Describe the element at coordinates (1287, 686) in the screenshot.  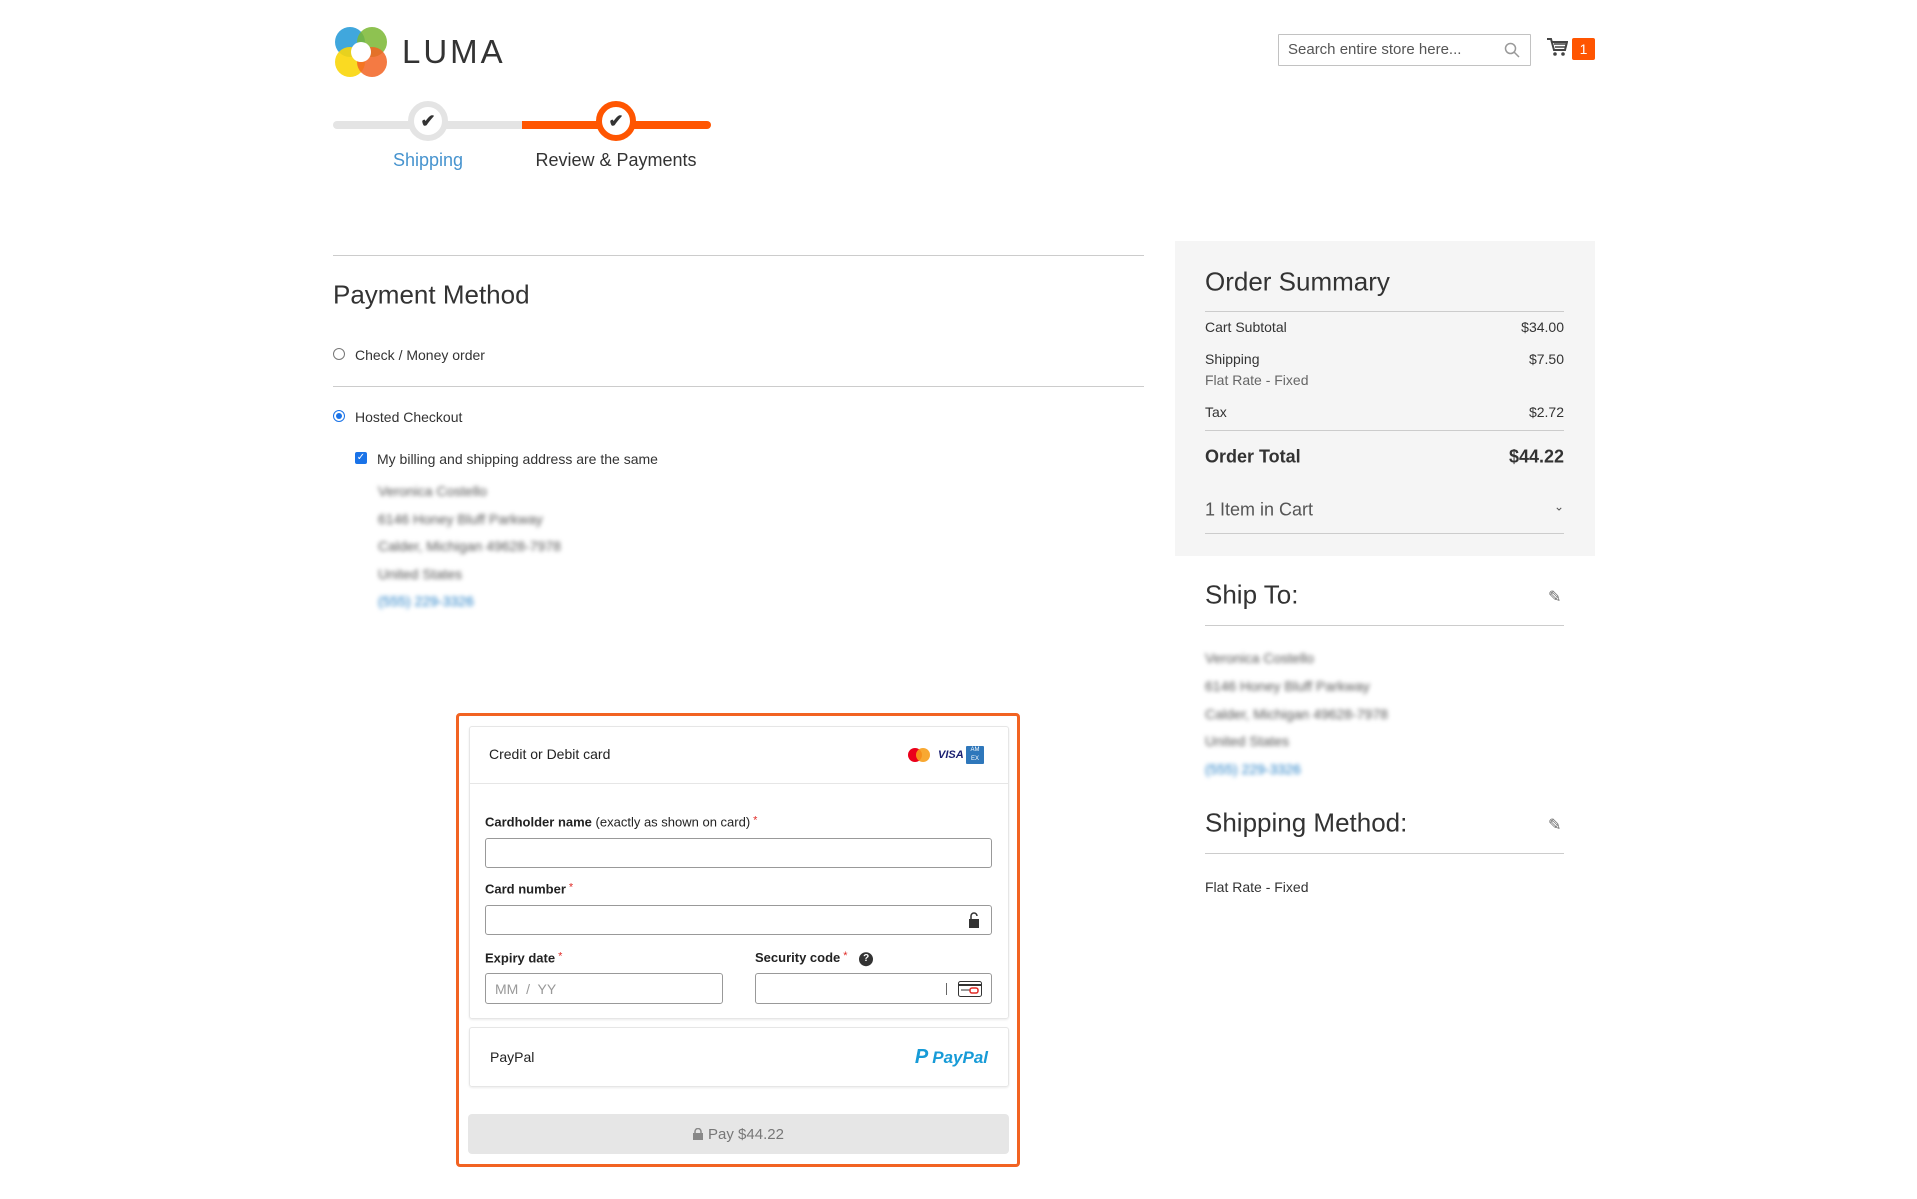
I see `ship-to-street: 6146 Honey Bluff Parkway` at that location.